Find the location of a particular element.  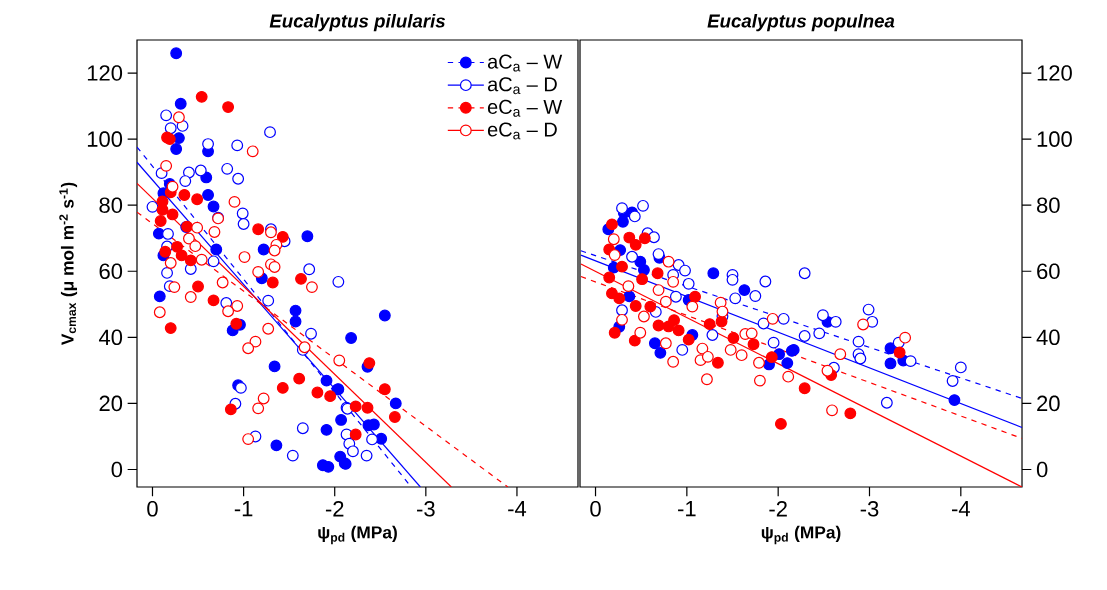

legend-label: aC$_{a}$ – W is located at coordinates (525, 63).